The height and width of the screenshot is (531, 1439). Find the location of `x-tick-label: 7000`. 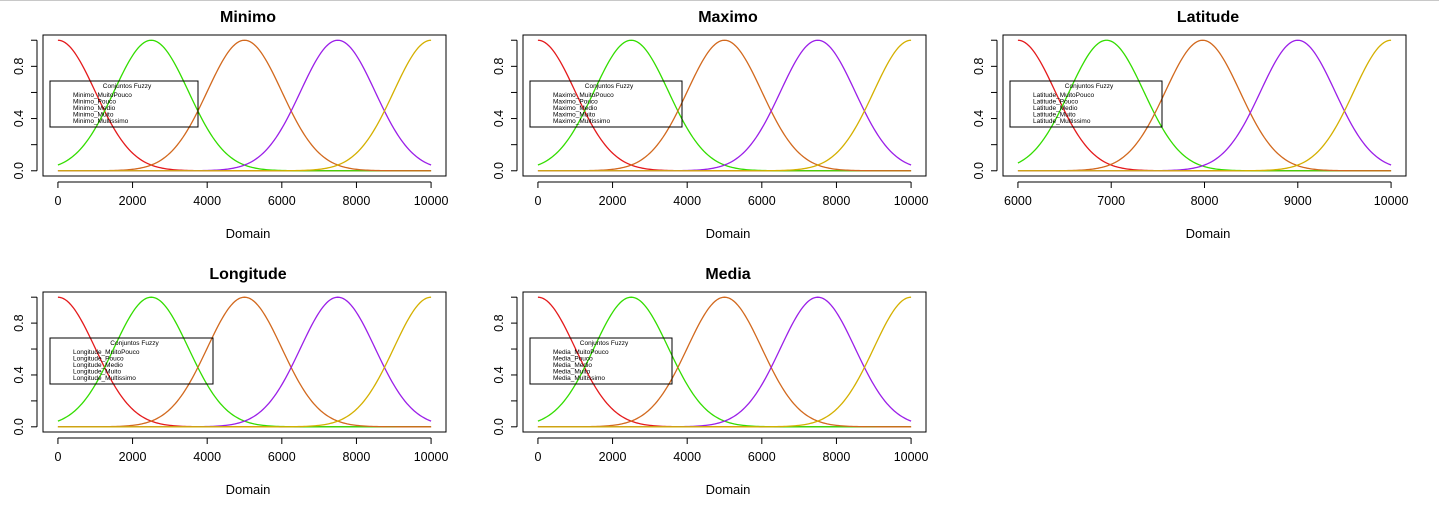

x-tick-label: 7000 is located at coordinates (1111, 201).